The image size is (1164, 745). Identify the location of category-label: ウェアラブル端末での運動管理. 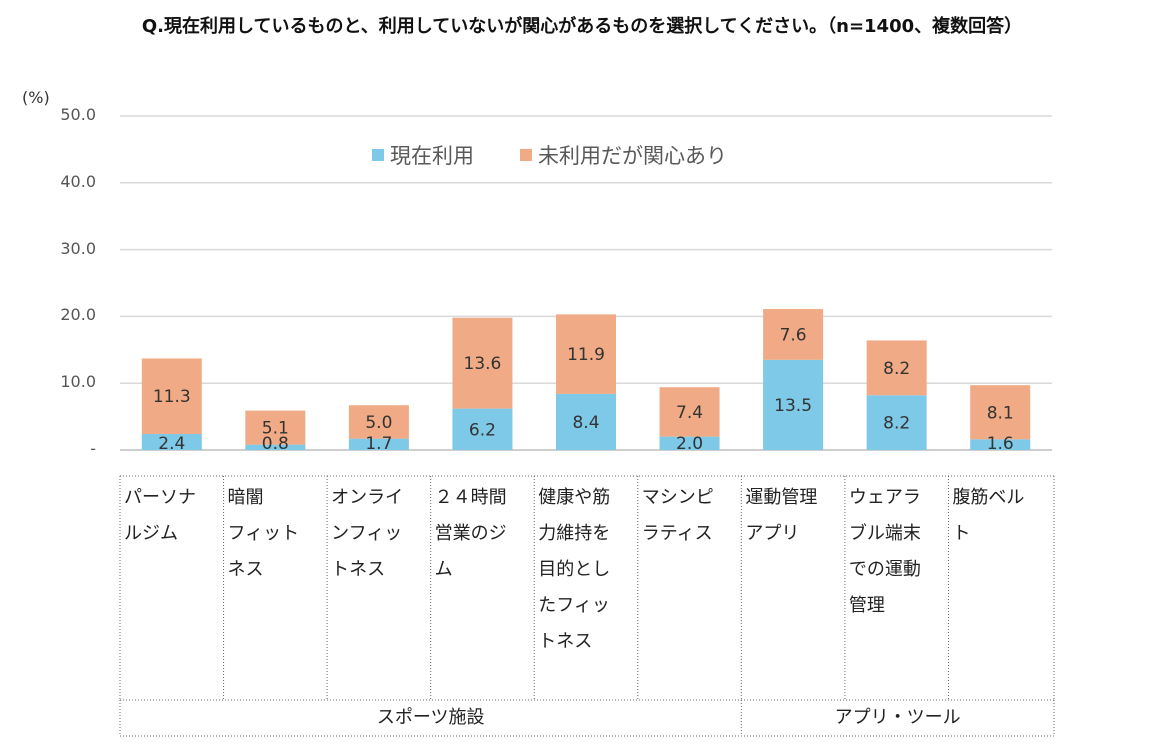
(896, 585).